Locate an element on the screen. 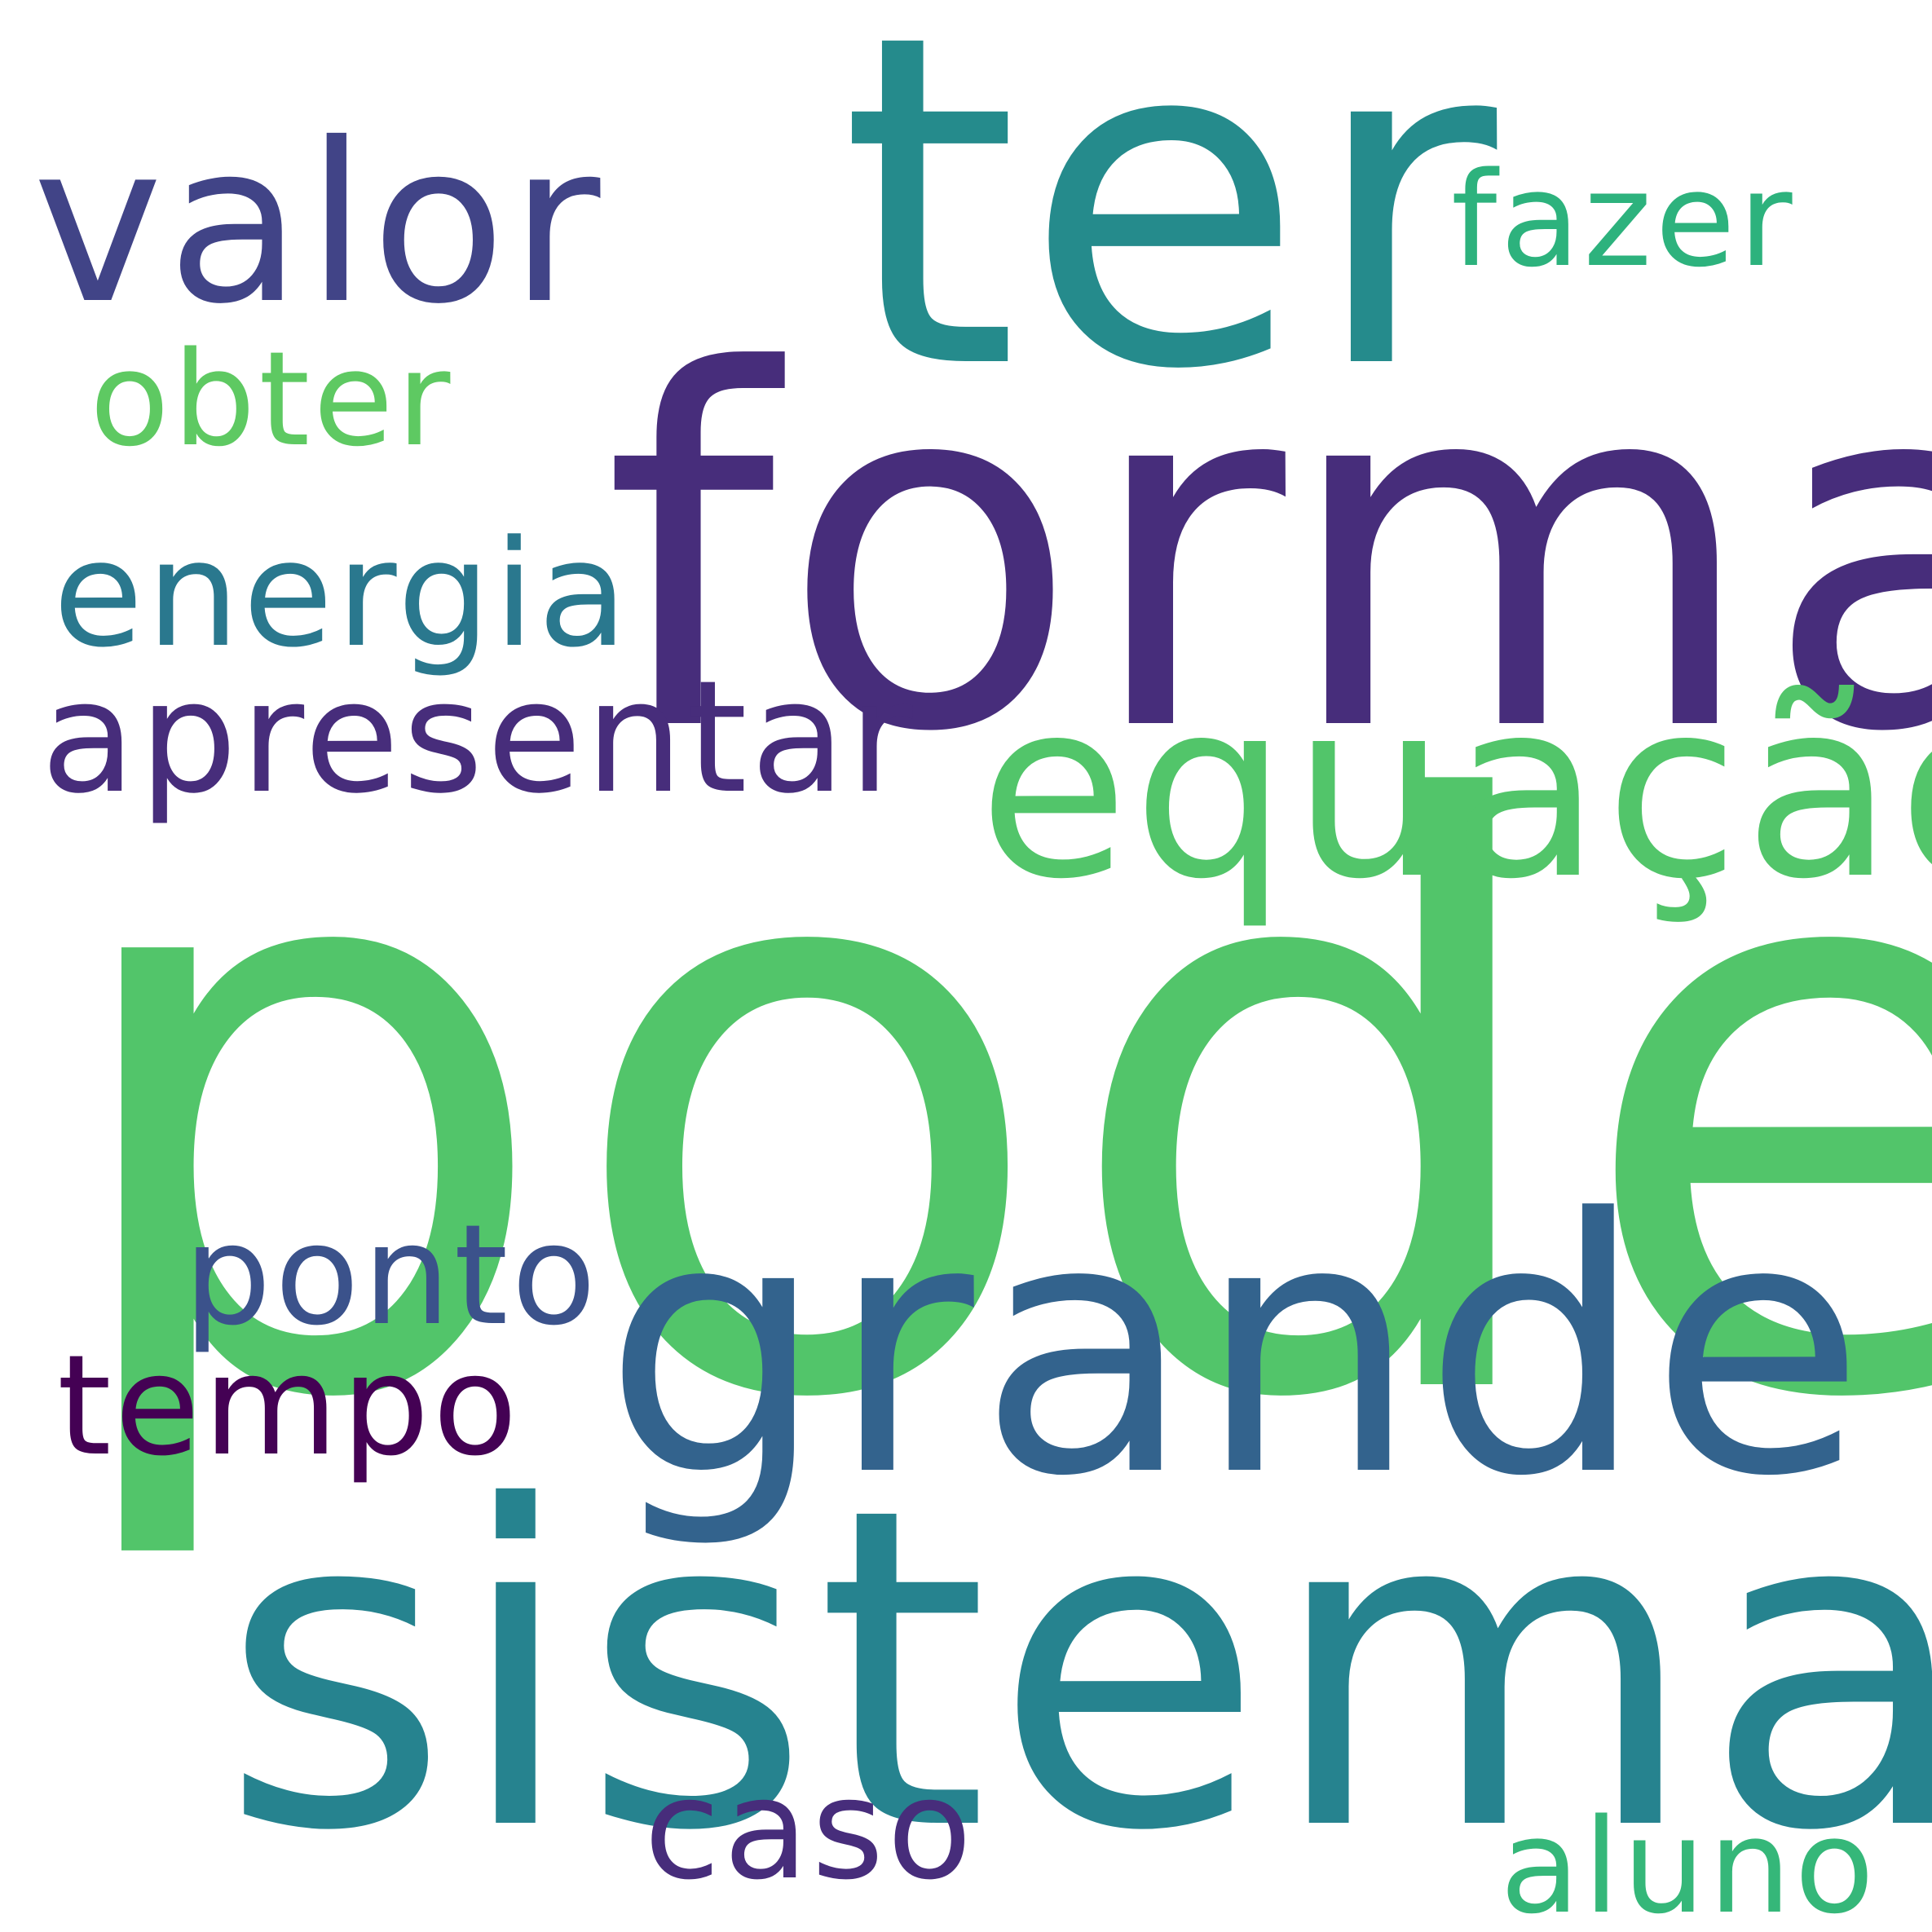 The height and width of the screenshot is (1932, 1932). word-obter: obter is located at coordinates (272, 399).